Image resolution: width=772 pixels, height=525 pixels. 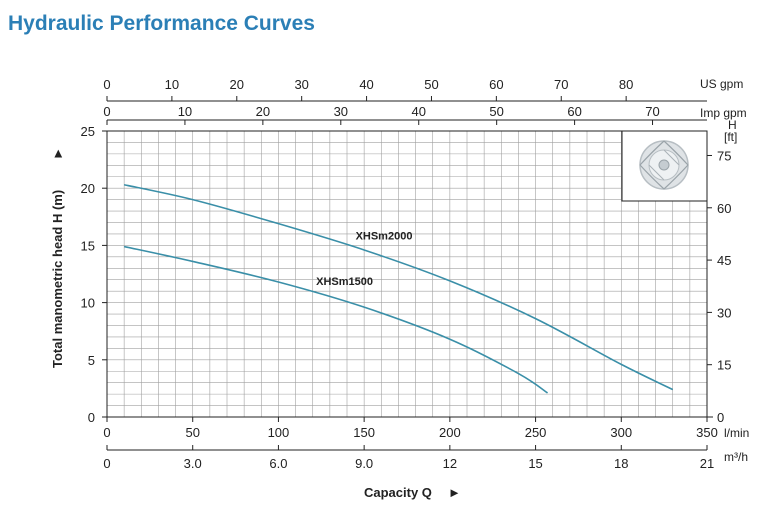 What do you see at coordinates (496, 84) in the screenshot?
I see `us-gpm-tick-label: 60` at bounding box center [496, 84].